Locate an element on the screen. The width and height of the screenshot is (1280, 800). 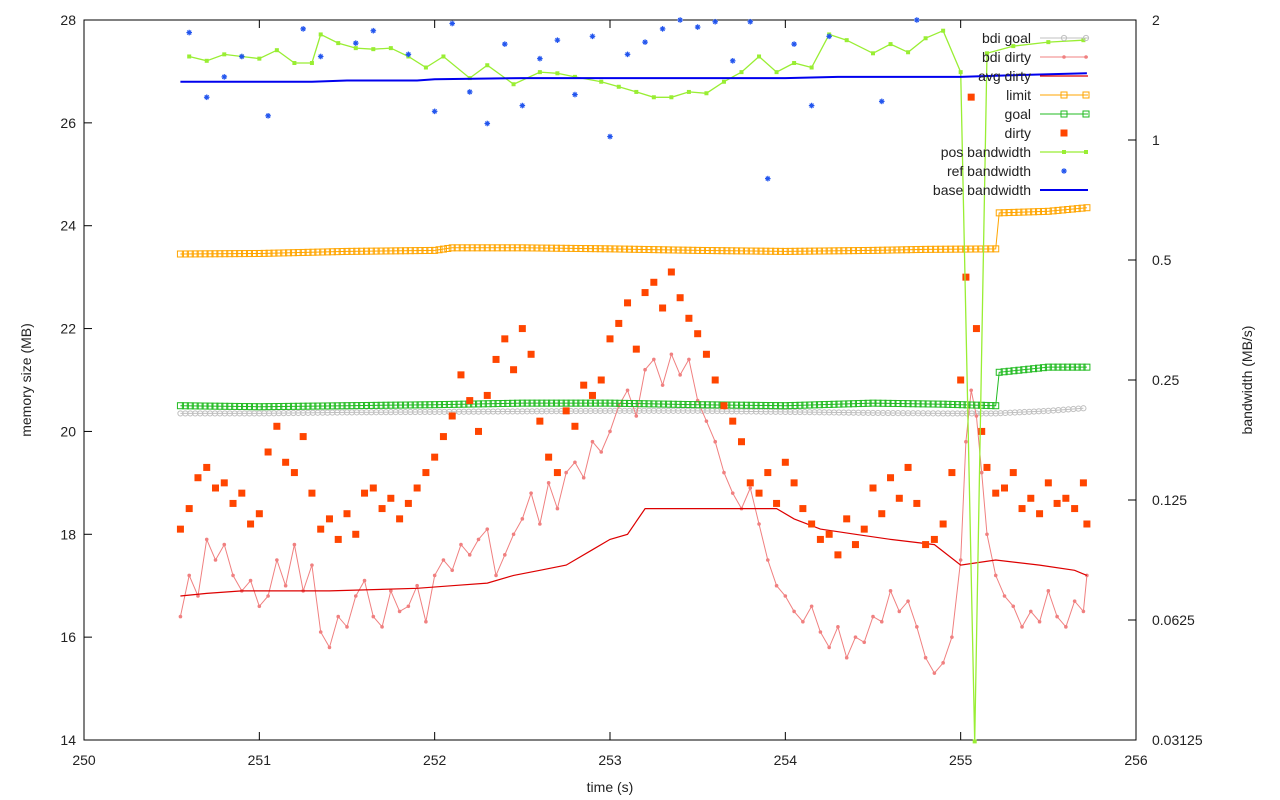
series-goal is located at coordinates (633, 387).